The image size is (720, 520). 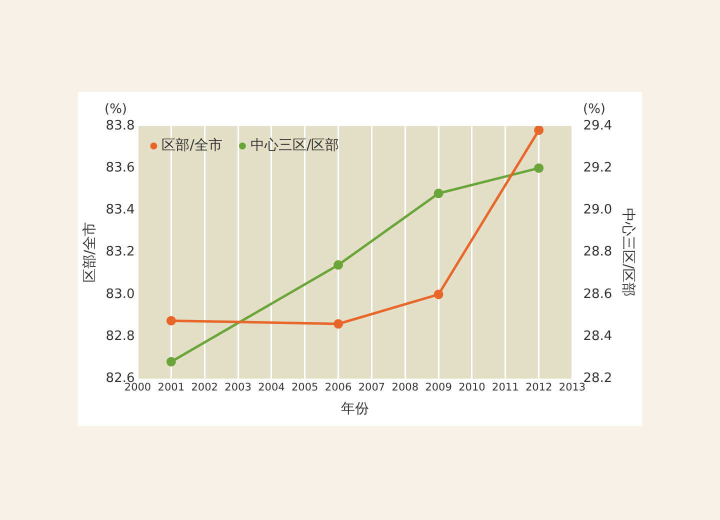 What do you see at coordinates (472, 388) in the screenshot?
I see `x-tick-label: 2010` at bounding box center [472, 388].